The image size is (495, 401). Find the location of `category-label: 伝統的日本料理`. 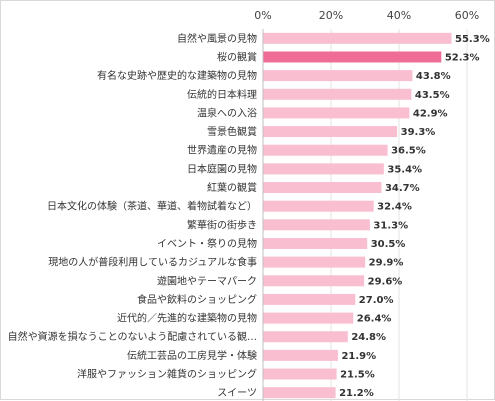

category-label: 伝統的日本料理 is located at coordinates (222, 94).